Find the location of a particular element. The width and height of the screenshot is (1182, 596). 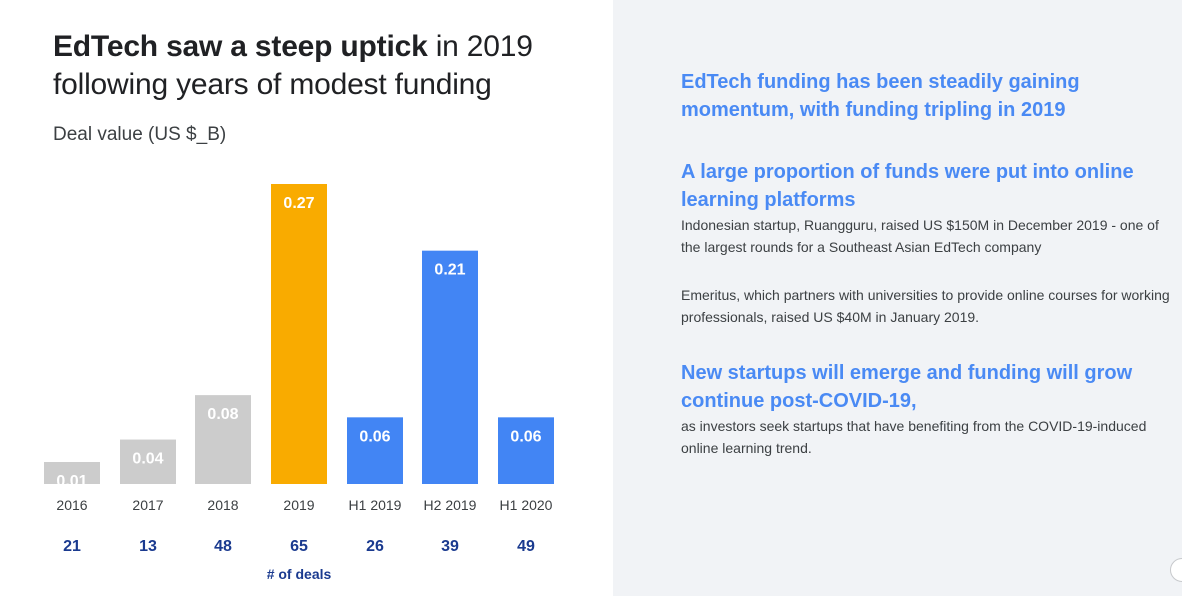

x-tick-label: H1 2020 is located at coordinates (526, 505).